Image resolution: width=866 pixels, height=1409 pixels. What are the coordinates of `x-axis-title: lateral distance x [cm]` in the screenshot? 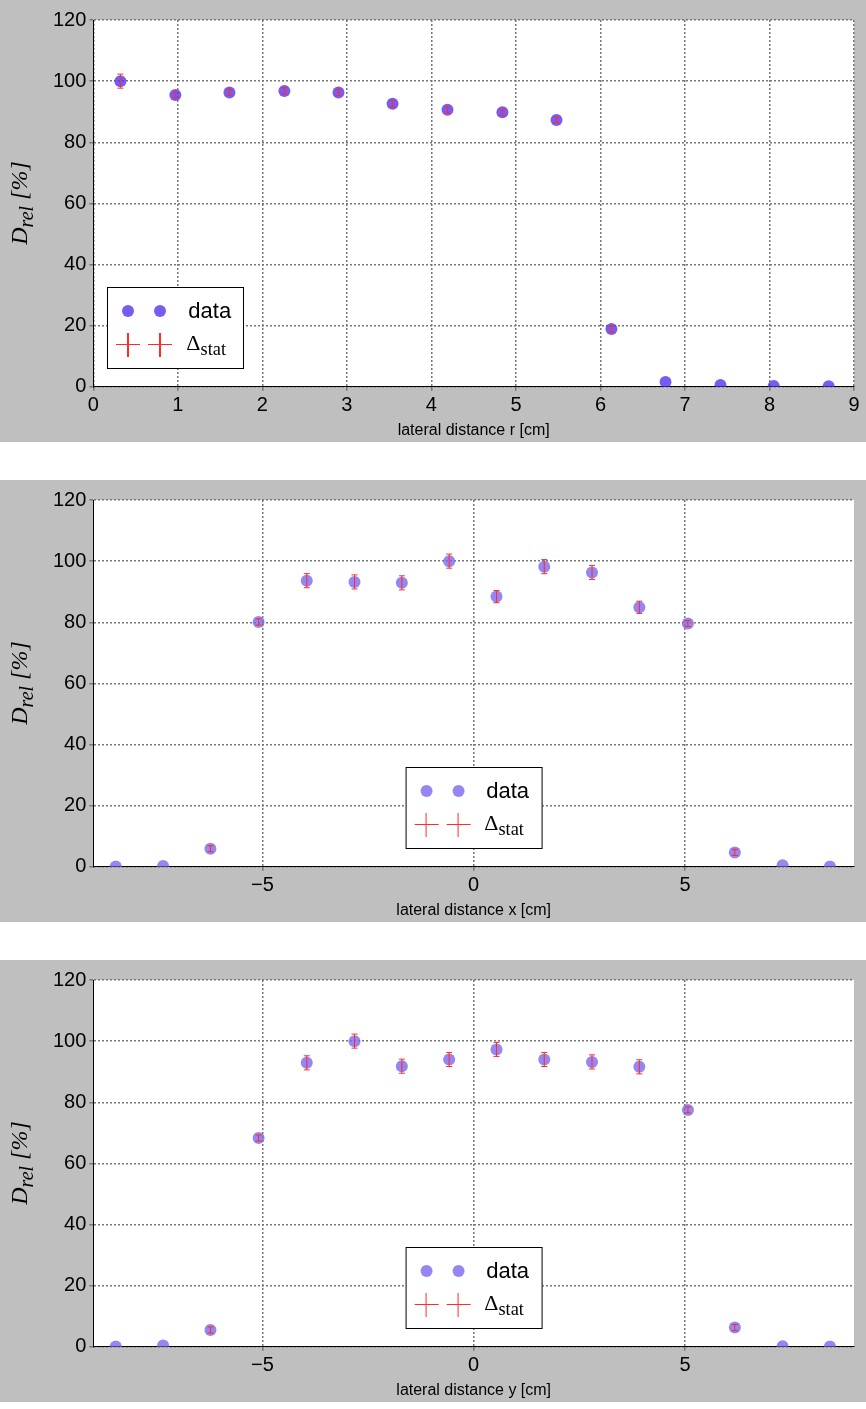 It's located at (474, 909).